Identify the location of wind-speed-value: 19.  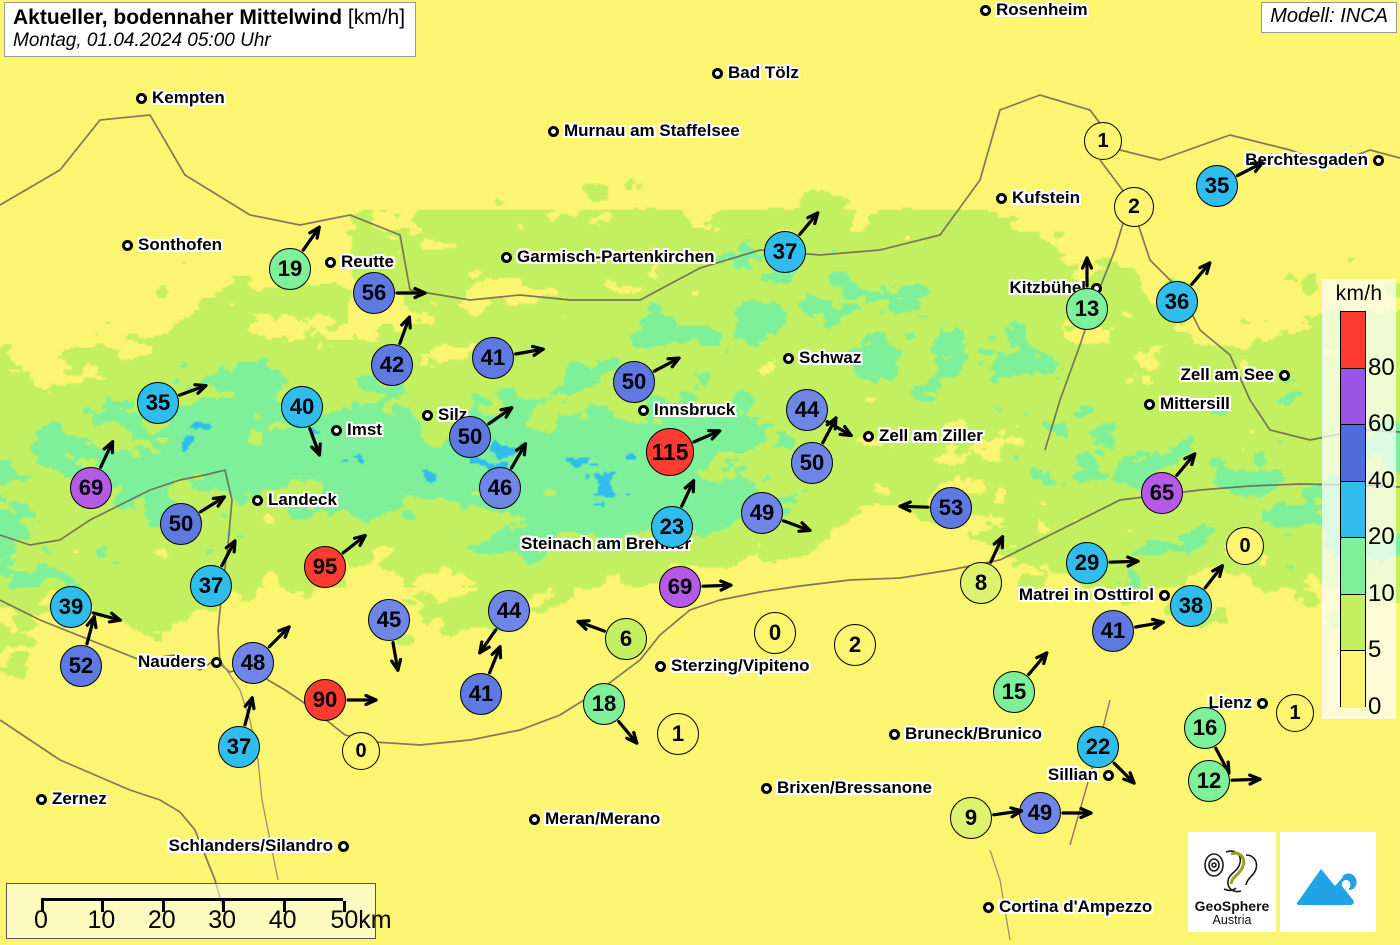
(290, 269).